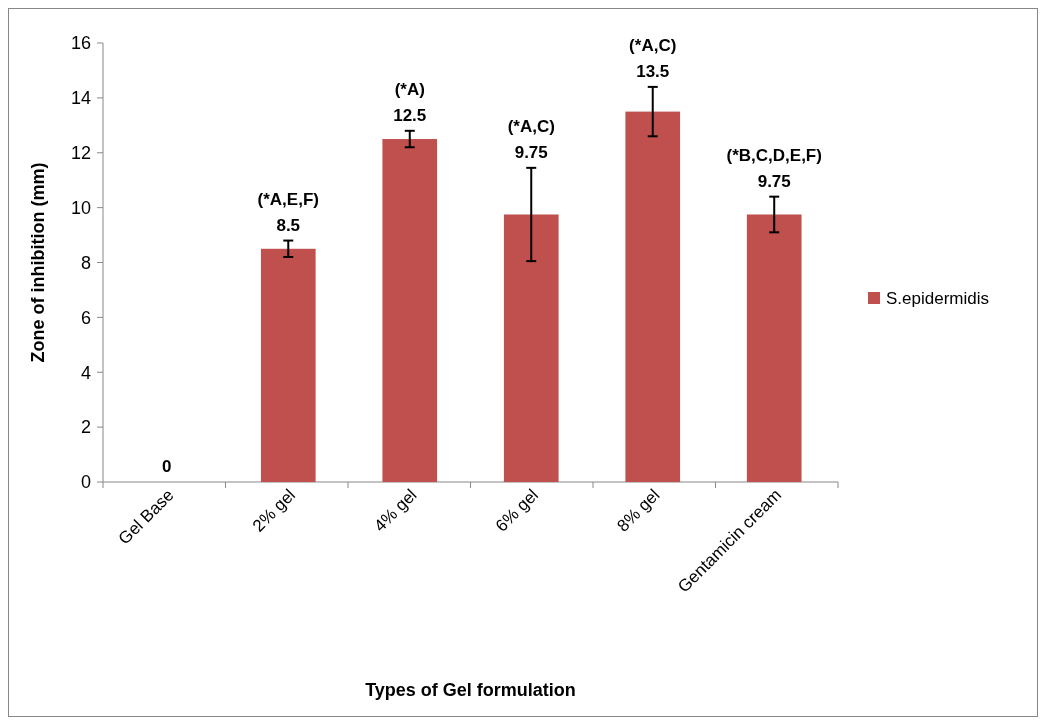  I want to click on annotation: (*B,C,D,E,F), so click(774, 155).